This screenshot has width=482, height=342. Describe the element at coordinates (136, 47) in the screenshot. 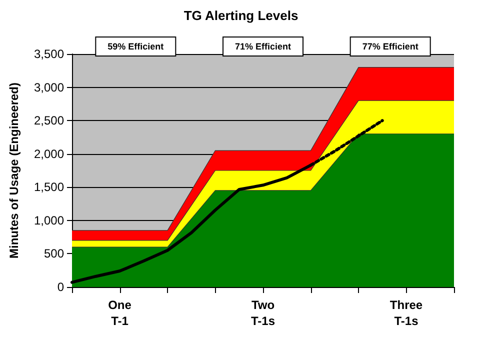

I see `text: 59% Efficient` at that location.